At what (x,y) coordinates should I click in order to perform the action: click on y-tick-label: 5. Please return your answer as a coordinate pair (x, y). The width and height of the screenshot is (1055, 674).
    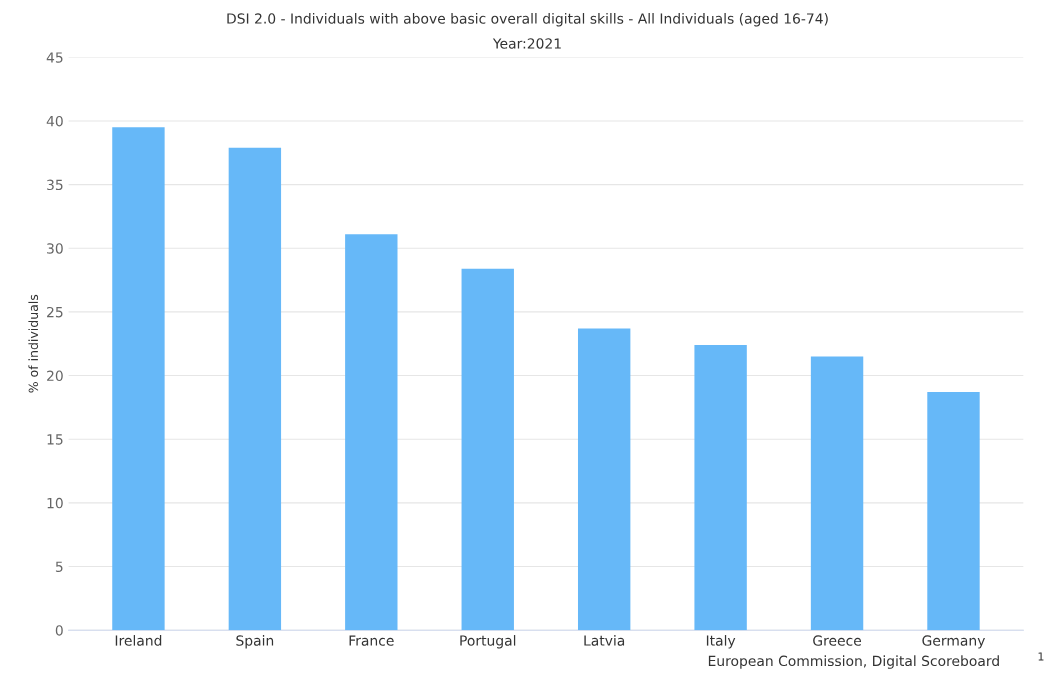
    Looking at the image, I should click on (59, 567).